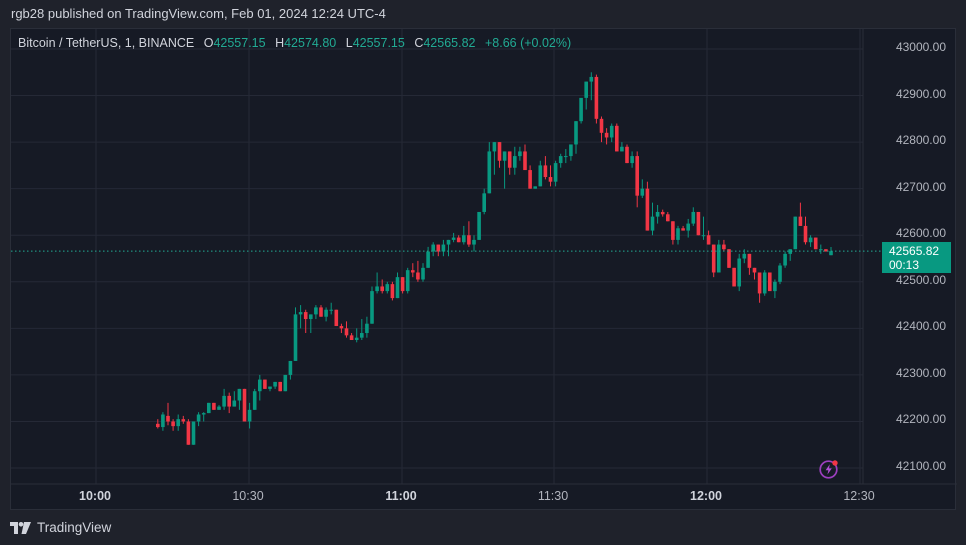  I want to click on price-tick-label: 42500.00, so click(920, 279).